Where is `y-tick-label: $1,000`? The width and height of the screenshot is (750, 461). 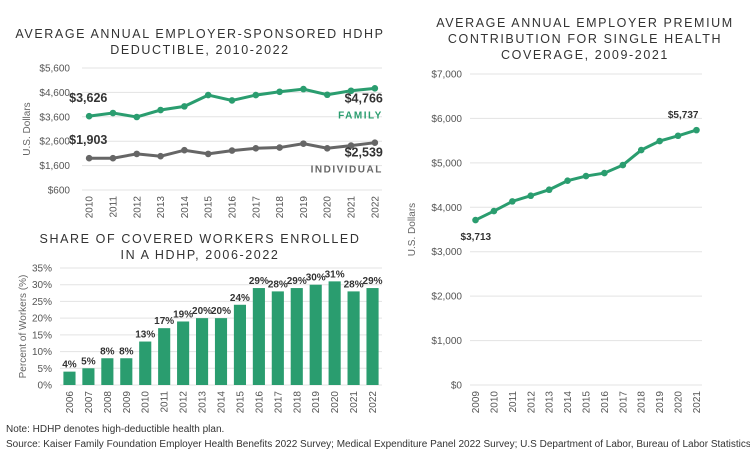 y-tick-label: $1,000 is located at coordinates (446, 341).